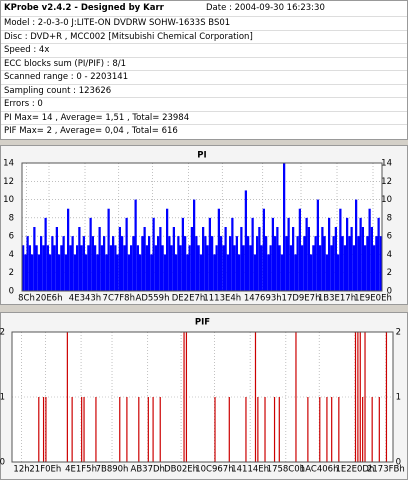 This screenshot has height=480, width=408. What do you see at coordinates (119, 299) in the screenshot?
I see `x-tick-label: 7C7F8h` at bounding box center [119, 299].